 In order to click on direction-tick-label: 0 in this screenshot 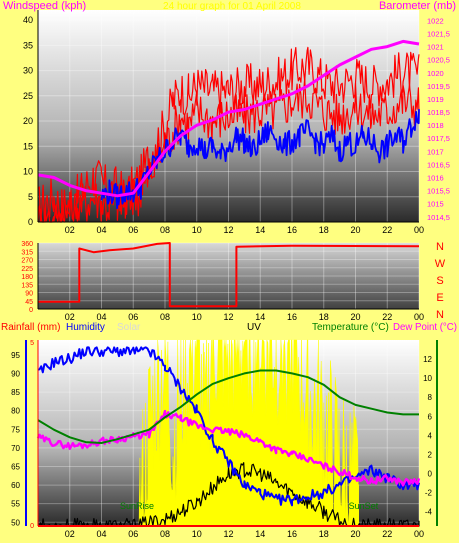, I will do `click(31, 310)`.